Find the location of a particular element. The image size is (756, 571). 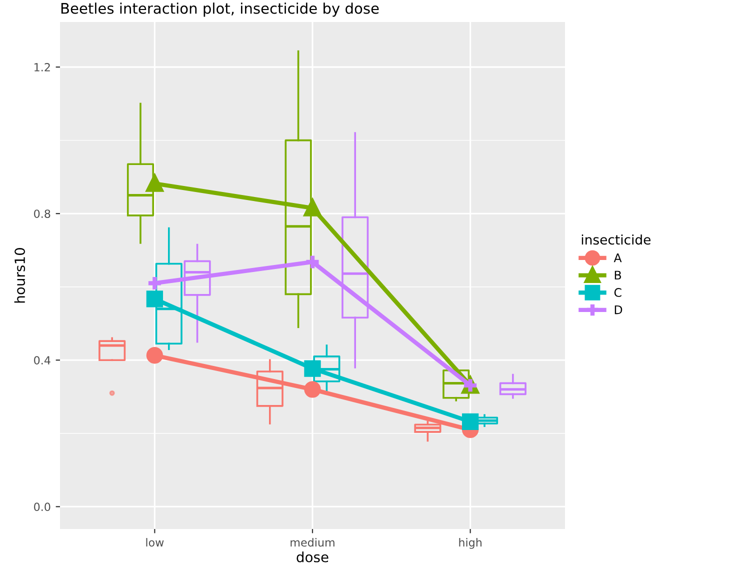

legend-label: C is located at coordinates (618, 292).